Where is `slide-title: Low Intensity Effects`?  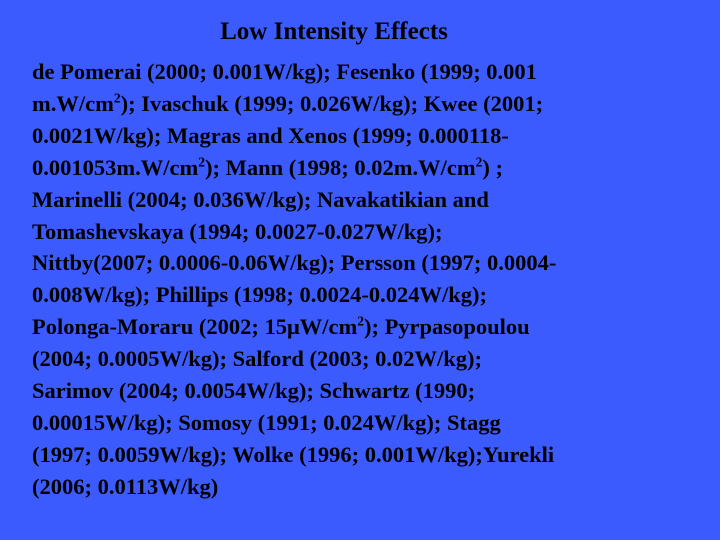
slide-title: Low Intensity Effects is located at coordinates (334, 31).